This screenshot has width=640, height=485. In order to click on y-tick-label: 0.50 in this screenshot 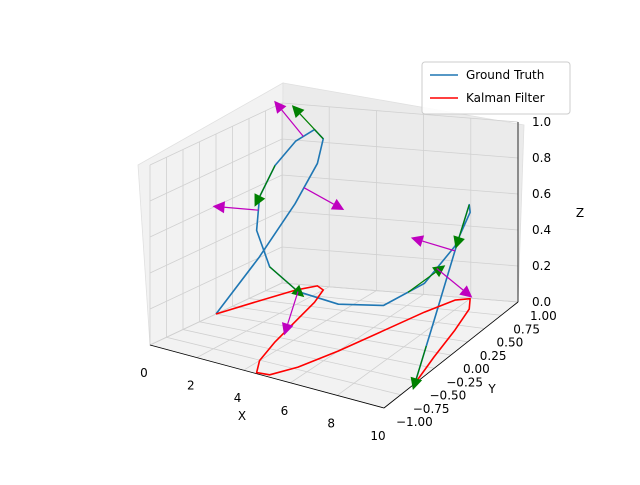, I will do `click(510, 343)`.